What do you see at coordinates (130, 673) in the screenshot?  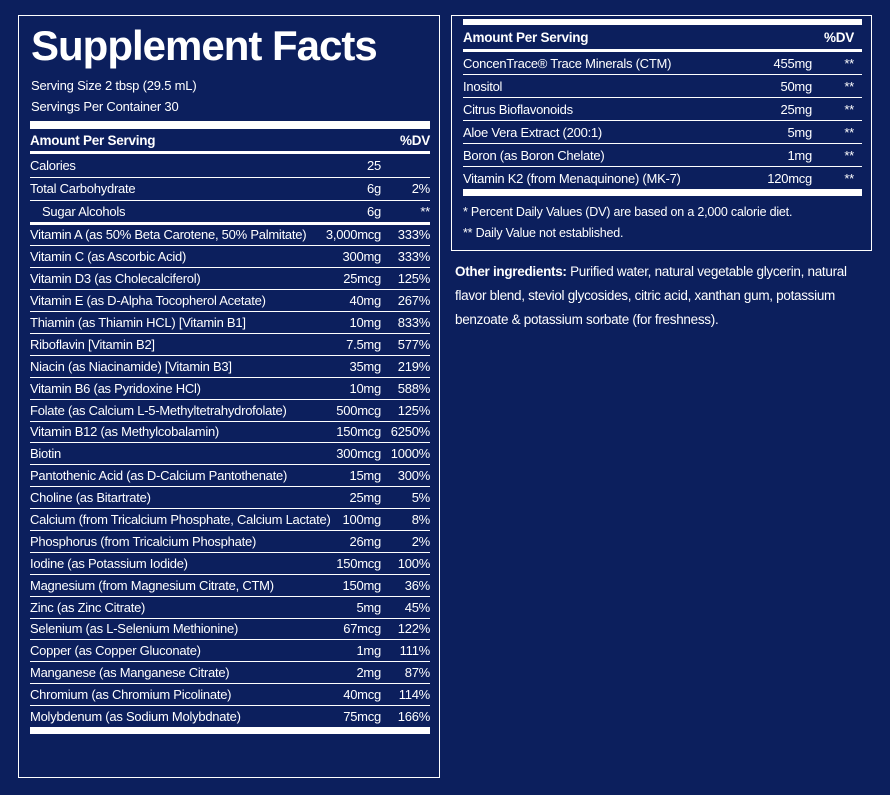 I see `nutrient-name: Manganese (as Manganese Citrate)` at bounding box center [130, 673].